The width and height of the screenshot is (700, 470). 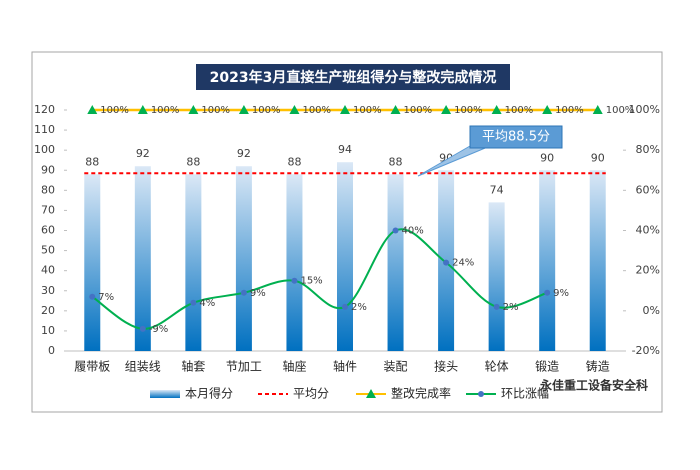 I want to click on y-tick-label: 30, so click(x=48, y=290).